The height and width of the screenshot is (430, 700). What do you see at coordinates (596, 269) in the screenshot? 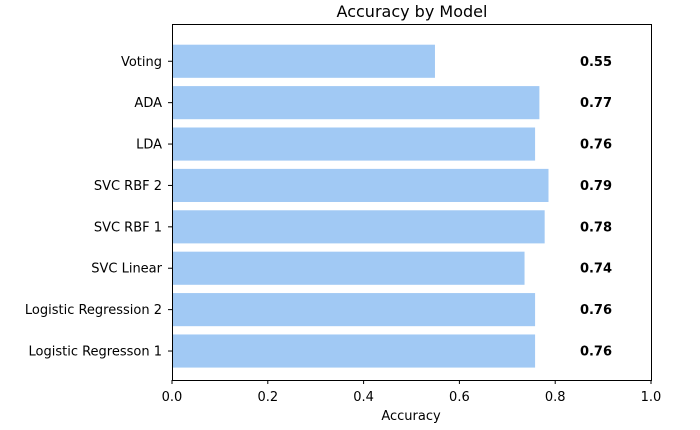
I see `data-label-svc-linear: 0.74` at bounding box center [596, 269].